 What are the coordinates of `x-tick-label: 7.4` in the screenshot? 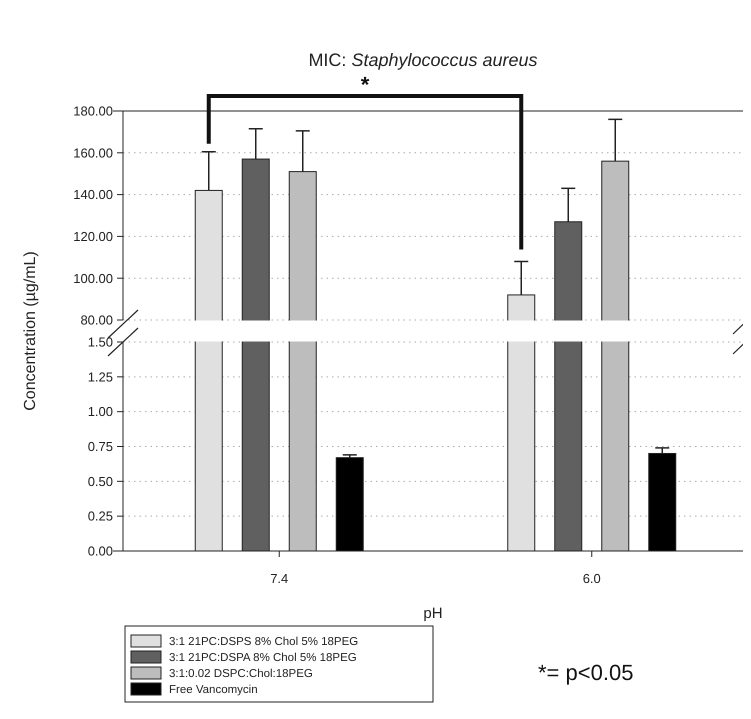 It's located at (279, 578).